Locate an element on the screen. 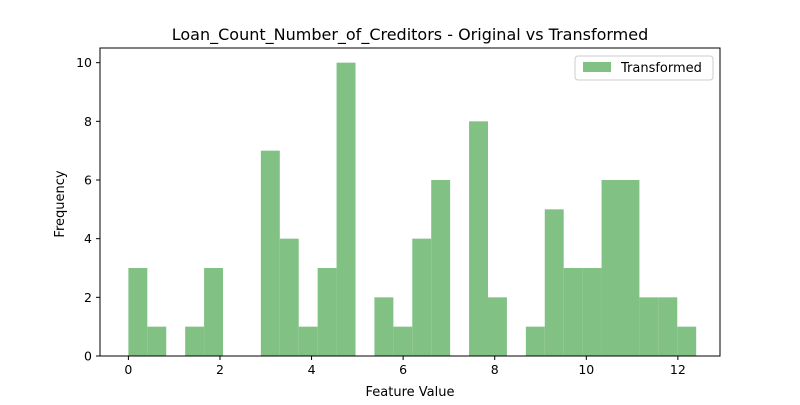  x-tick-label-1: 2 is located at coordinates (220, 369).